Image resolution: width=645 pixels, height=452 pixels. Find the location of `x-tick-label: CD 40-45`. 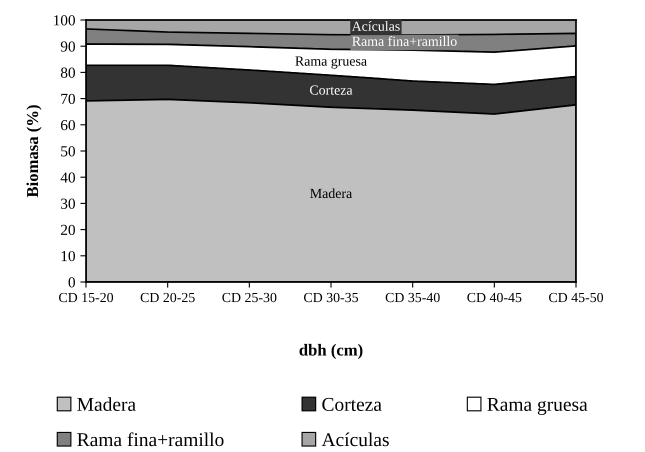

x-tick-label: CD 40-45 is located at coordinates (494, 297).